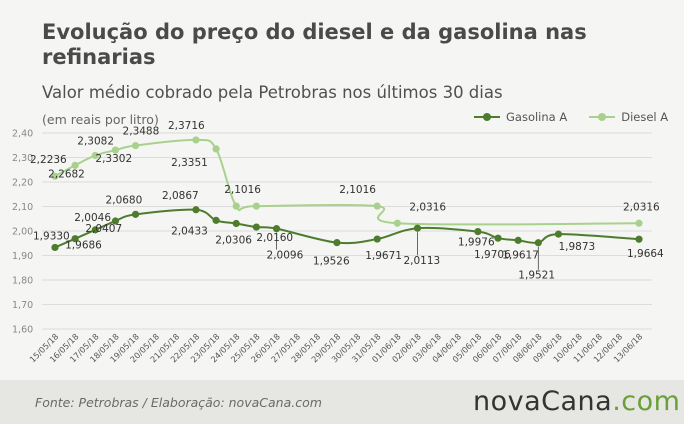 The image size is (684, 424). I want to click on data-label-gasolina: 2,0306, so click(233, 241).